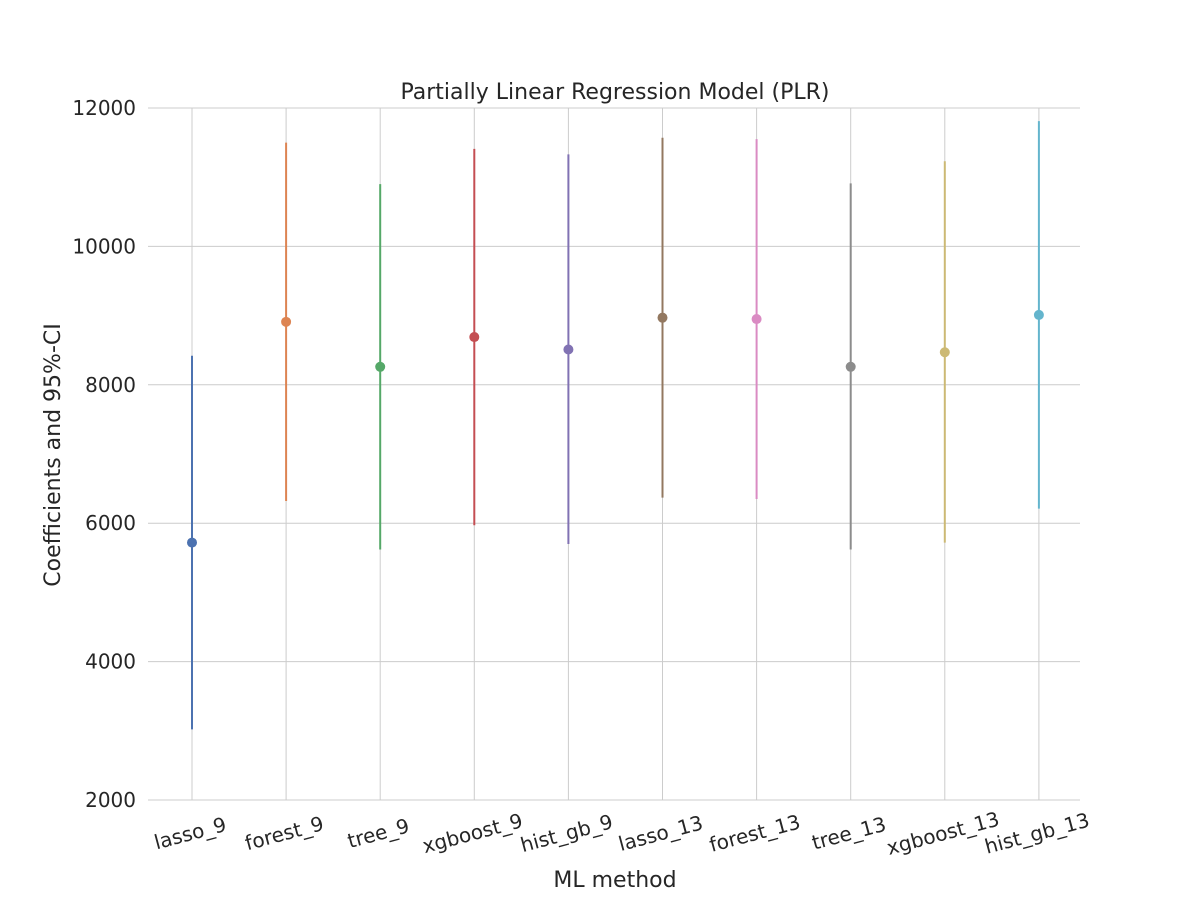 The image size is (1200, 900). I want to click on y-tick-label: 8000, so click(110, 385).